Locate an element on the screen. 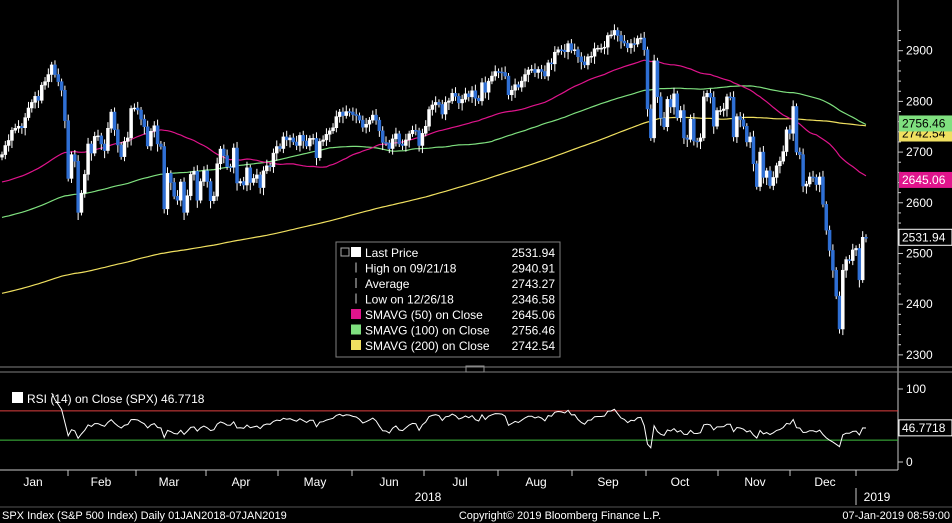 Image resolution: width=952 pixels, height=523 pixels. legend-label: Last Price is located at coordinates (392, 253).